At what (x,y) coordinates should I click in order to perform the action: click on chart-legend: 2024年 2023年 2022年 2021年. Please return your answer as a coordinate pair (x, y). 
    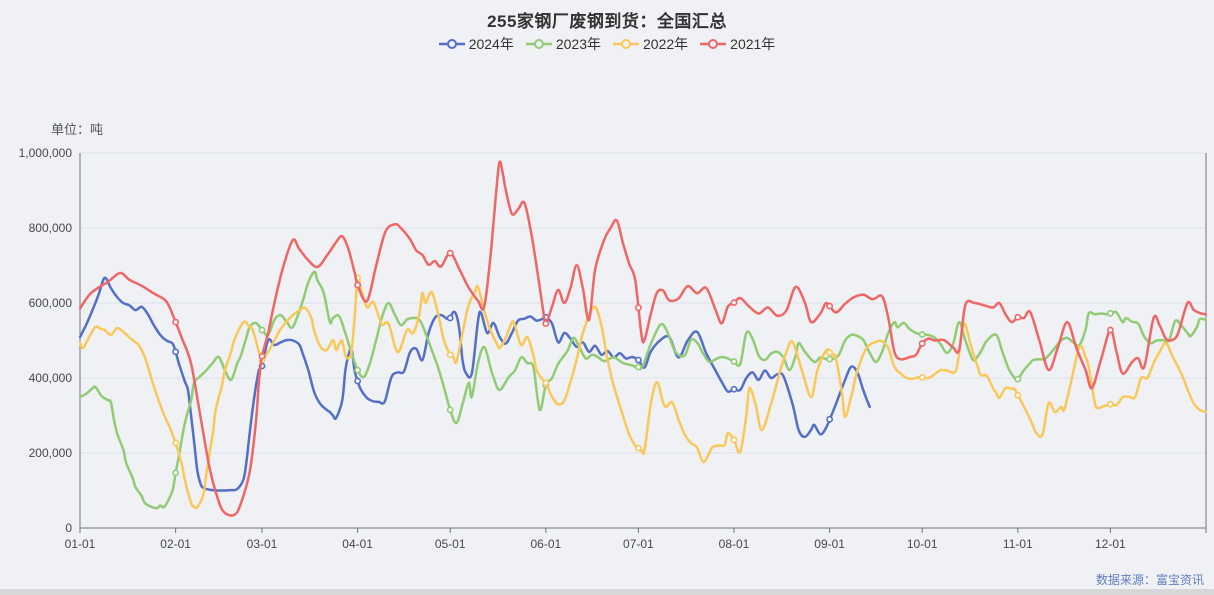
    Looking at the image, I should click on (607, 44).